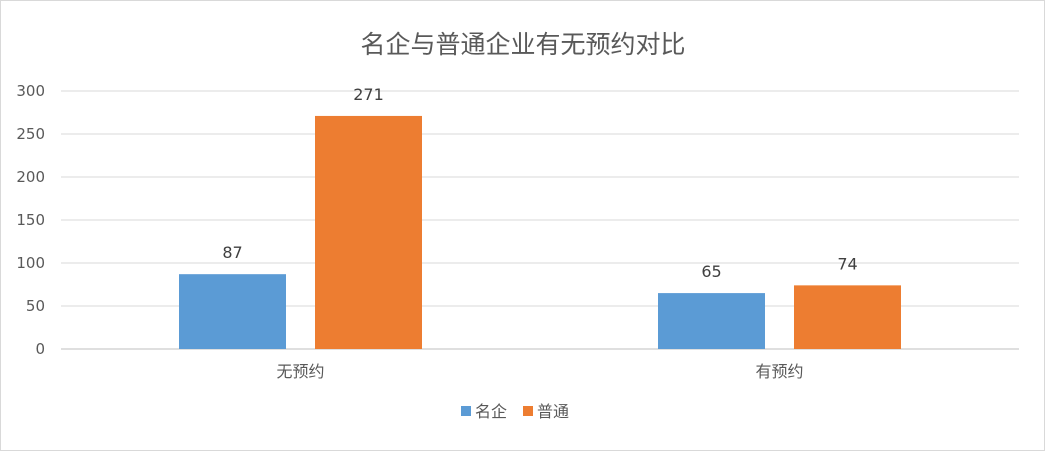 The height and width of the screenshot is (452, 1045). Describe the element at coordinates (515, 411) in the screenshot. I see `legend: 名企 普通` at that location.